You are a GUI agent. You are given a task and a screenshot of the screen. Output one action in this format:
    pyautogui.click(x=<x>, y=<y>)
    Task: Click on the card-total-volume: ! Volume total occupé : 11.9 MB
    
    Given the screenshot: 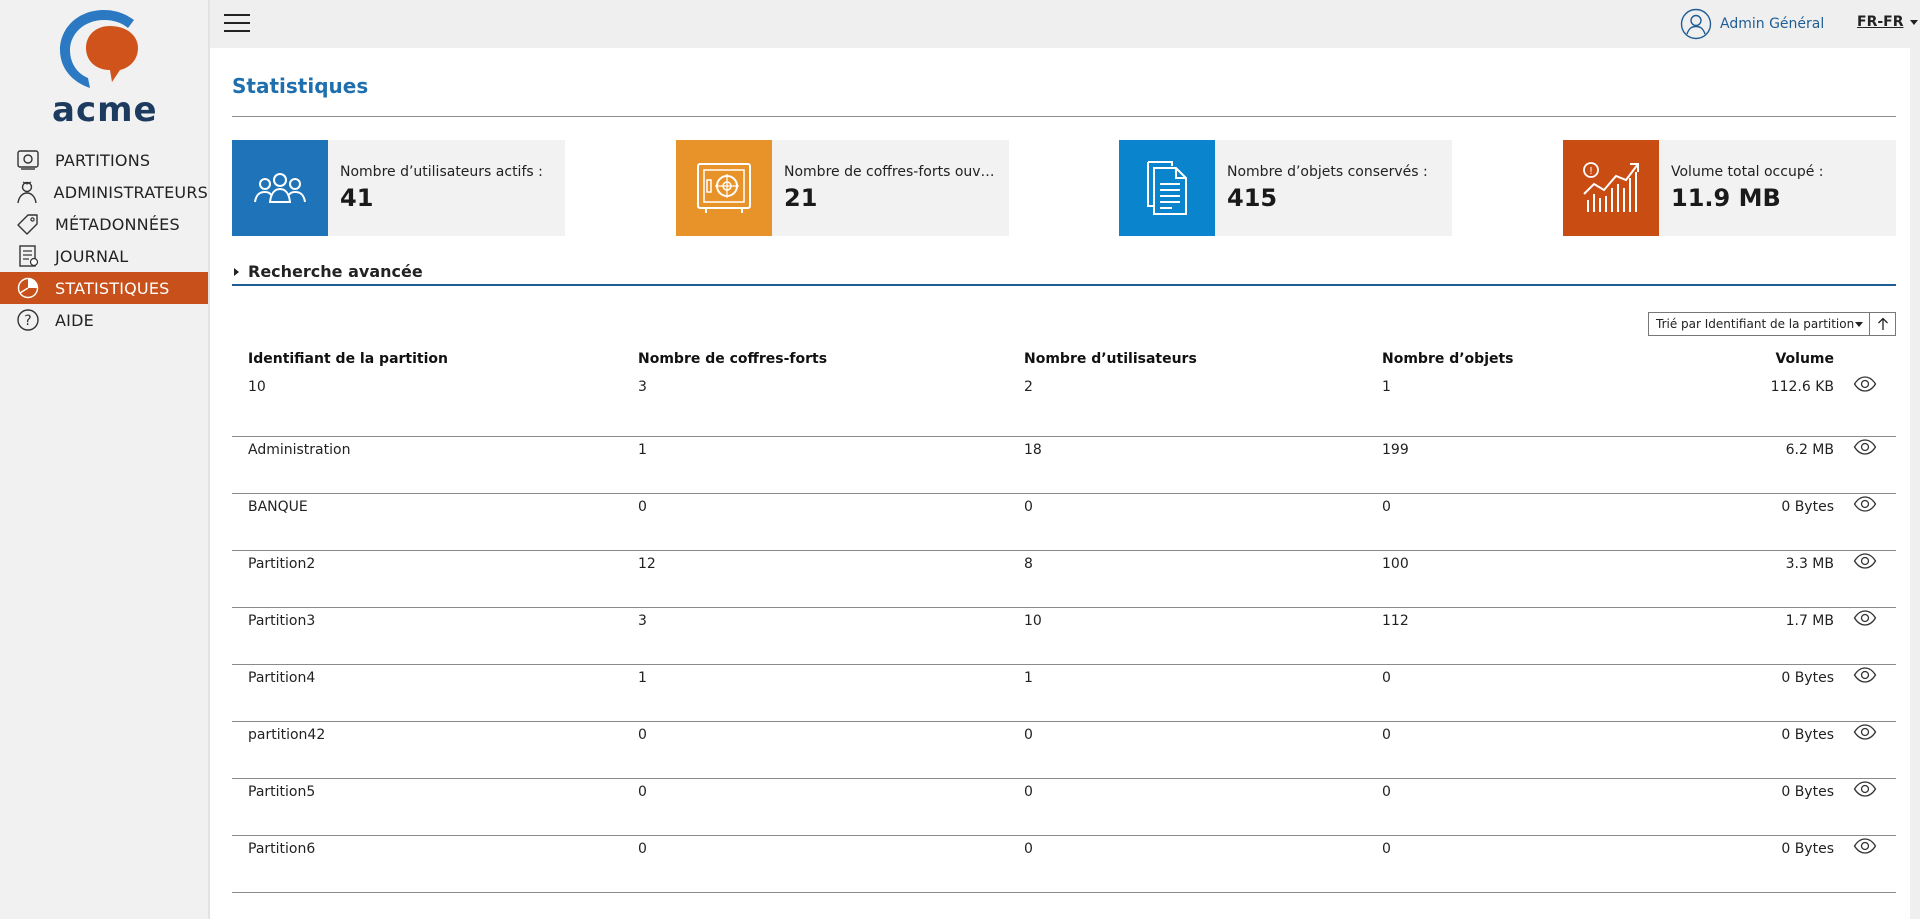 What is the action you would take?
    pyautogui.click(x=1729, y=188)
    